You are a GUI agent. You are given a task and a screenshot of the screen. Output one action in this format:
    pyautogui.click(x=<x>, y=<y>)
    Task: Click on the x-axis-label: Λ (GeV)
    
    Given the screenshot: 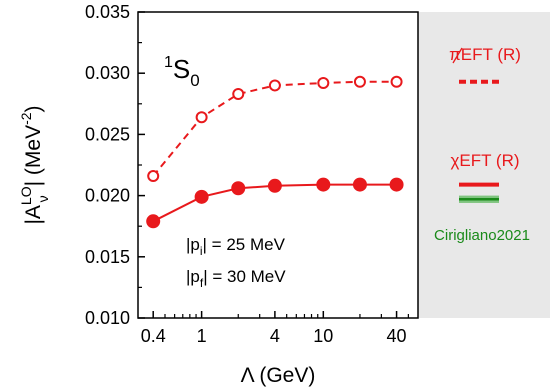 What is the action you would take?
    pyautogui.click(x=278, y=375)
    